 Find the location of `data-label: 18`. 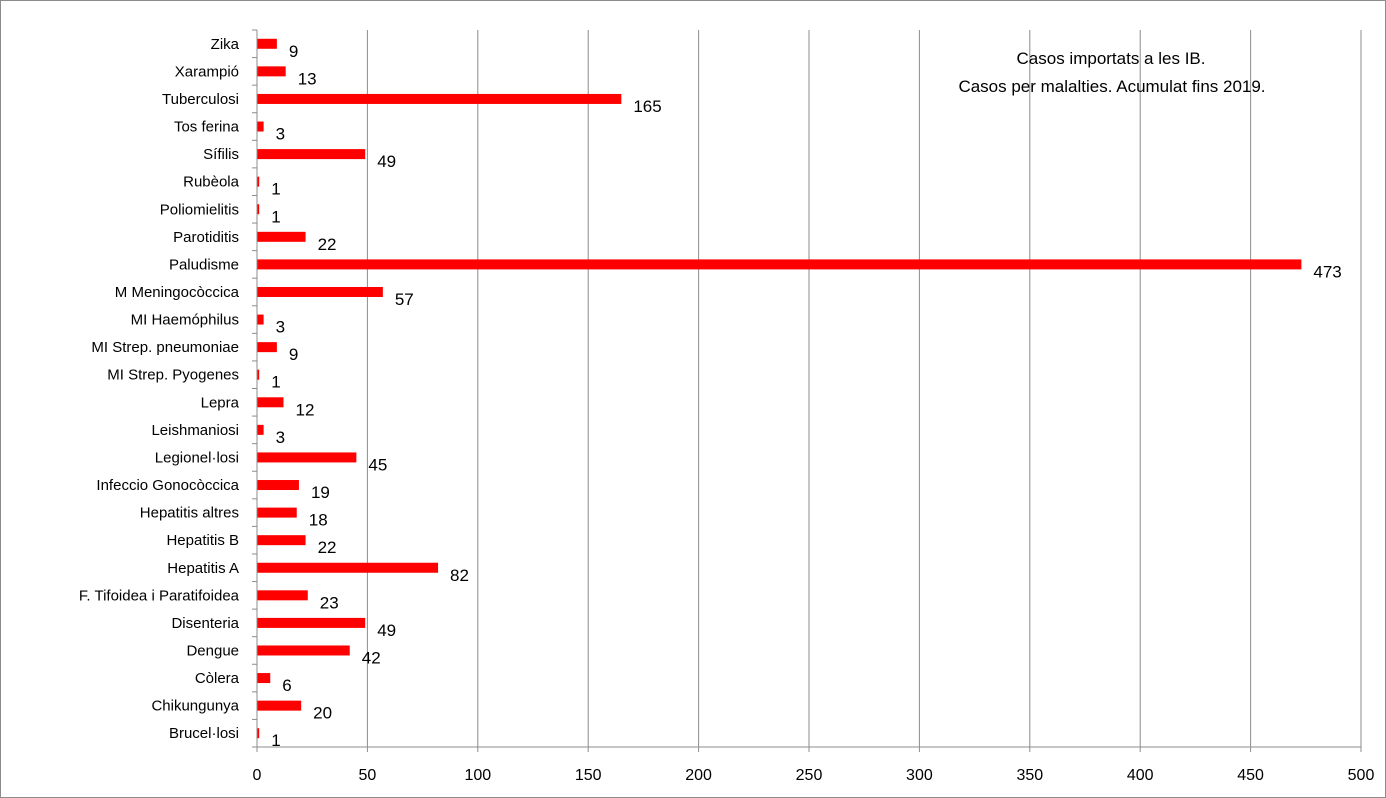

data-label: 18 is located at coordinates (318, 520).